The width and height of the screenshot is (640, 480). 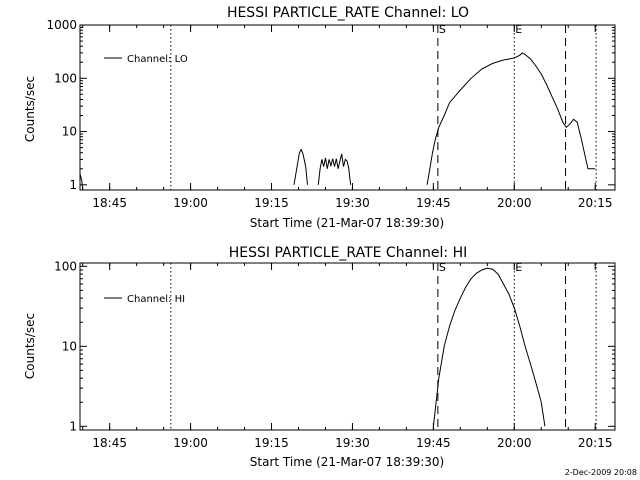 I want to click on hi-x-tick-label: 19:15, so click(x=271, y=443).